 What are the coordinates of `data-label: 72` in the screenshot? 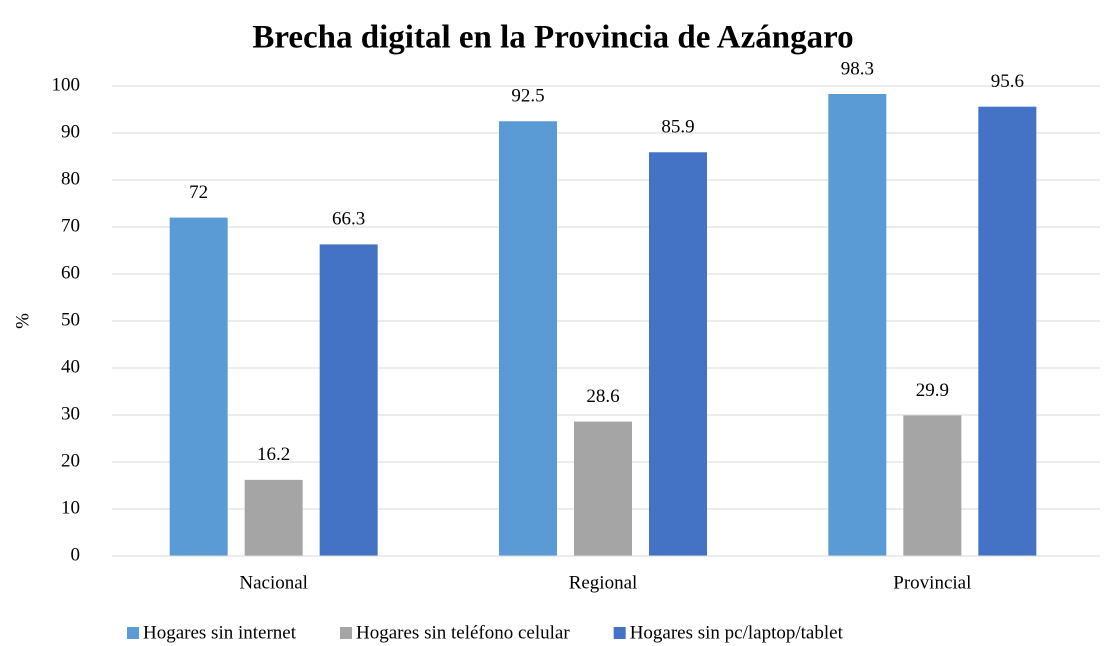 It's located at (198, 192).